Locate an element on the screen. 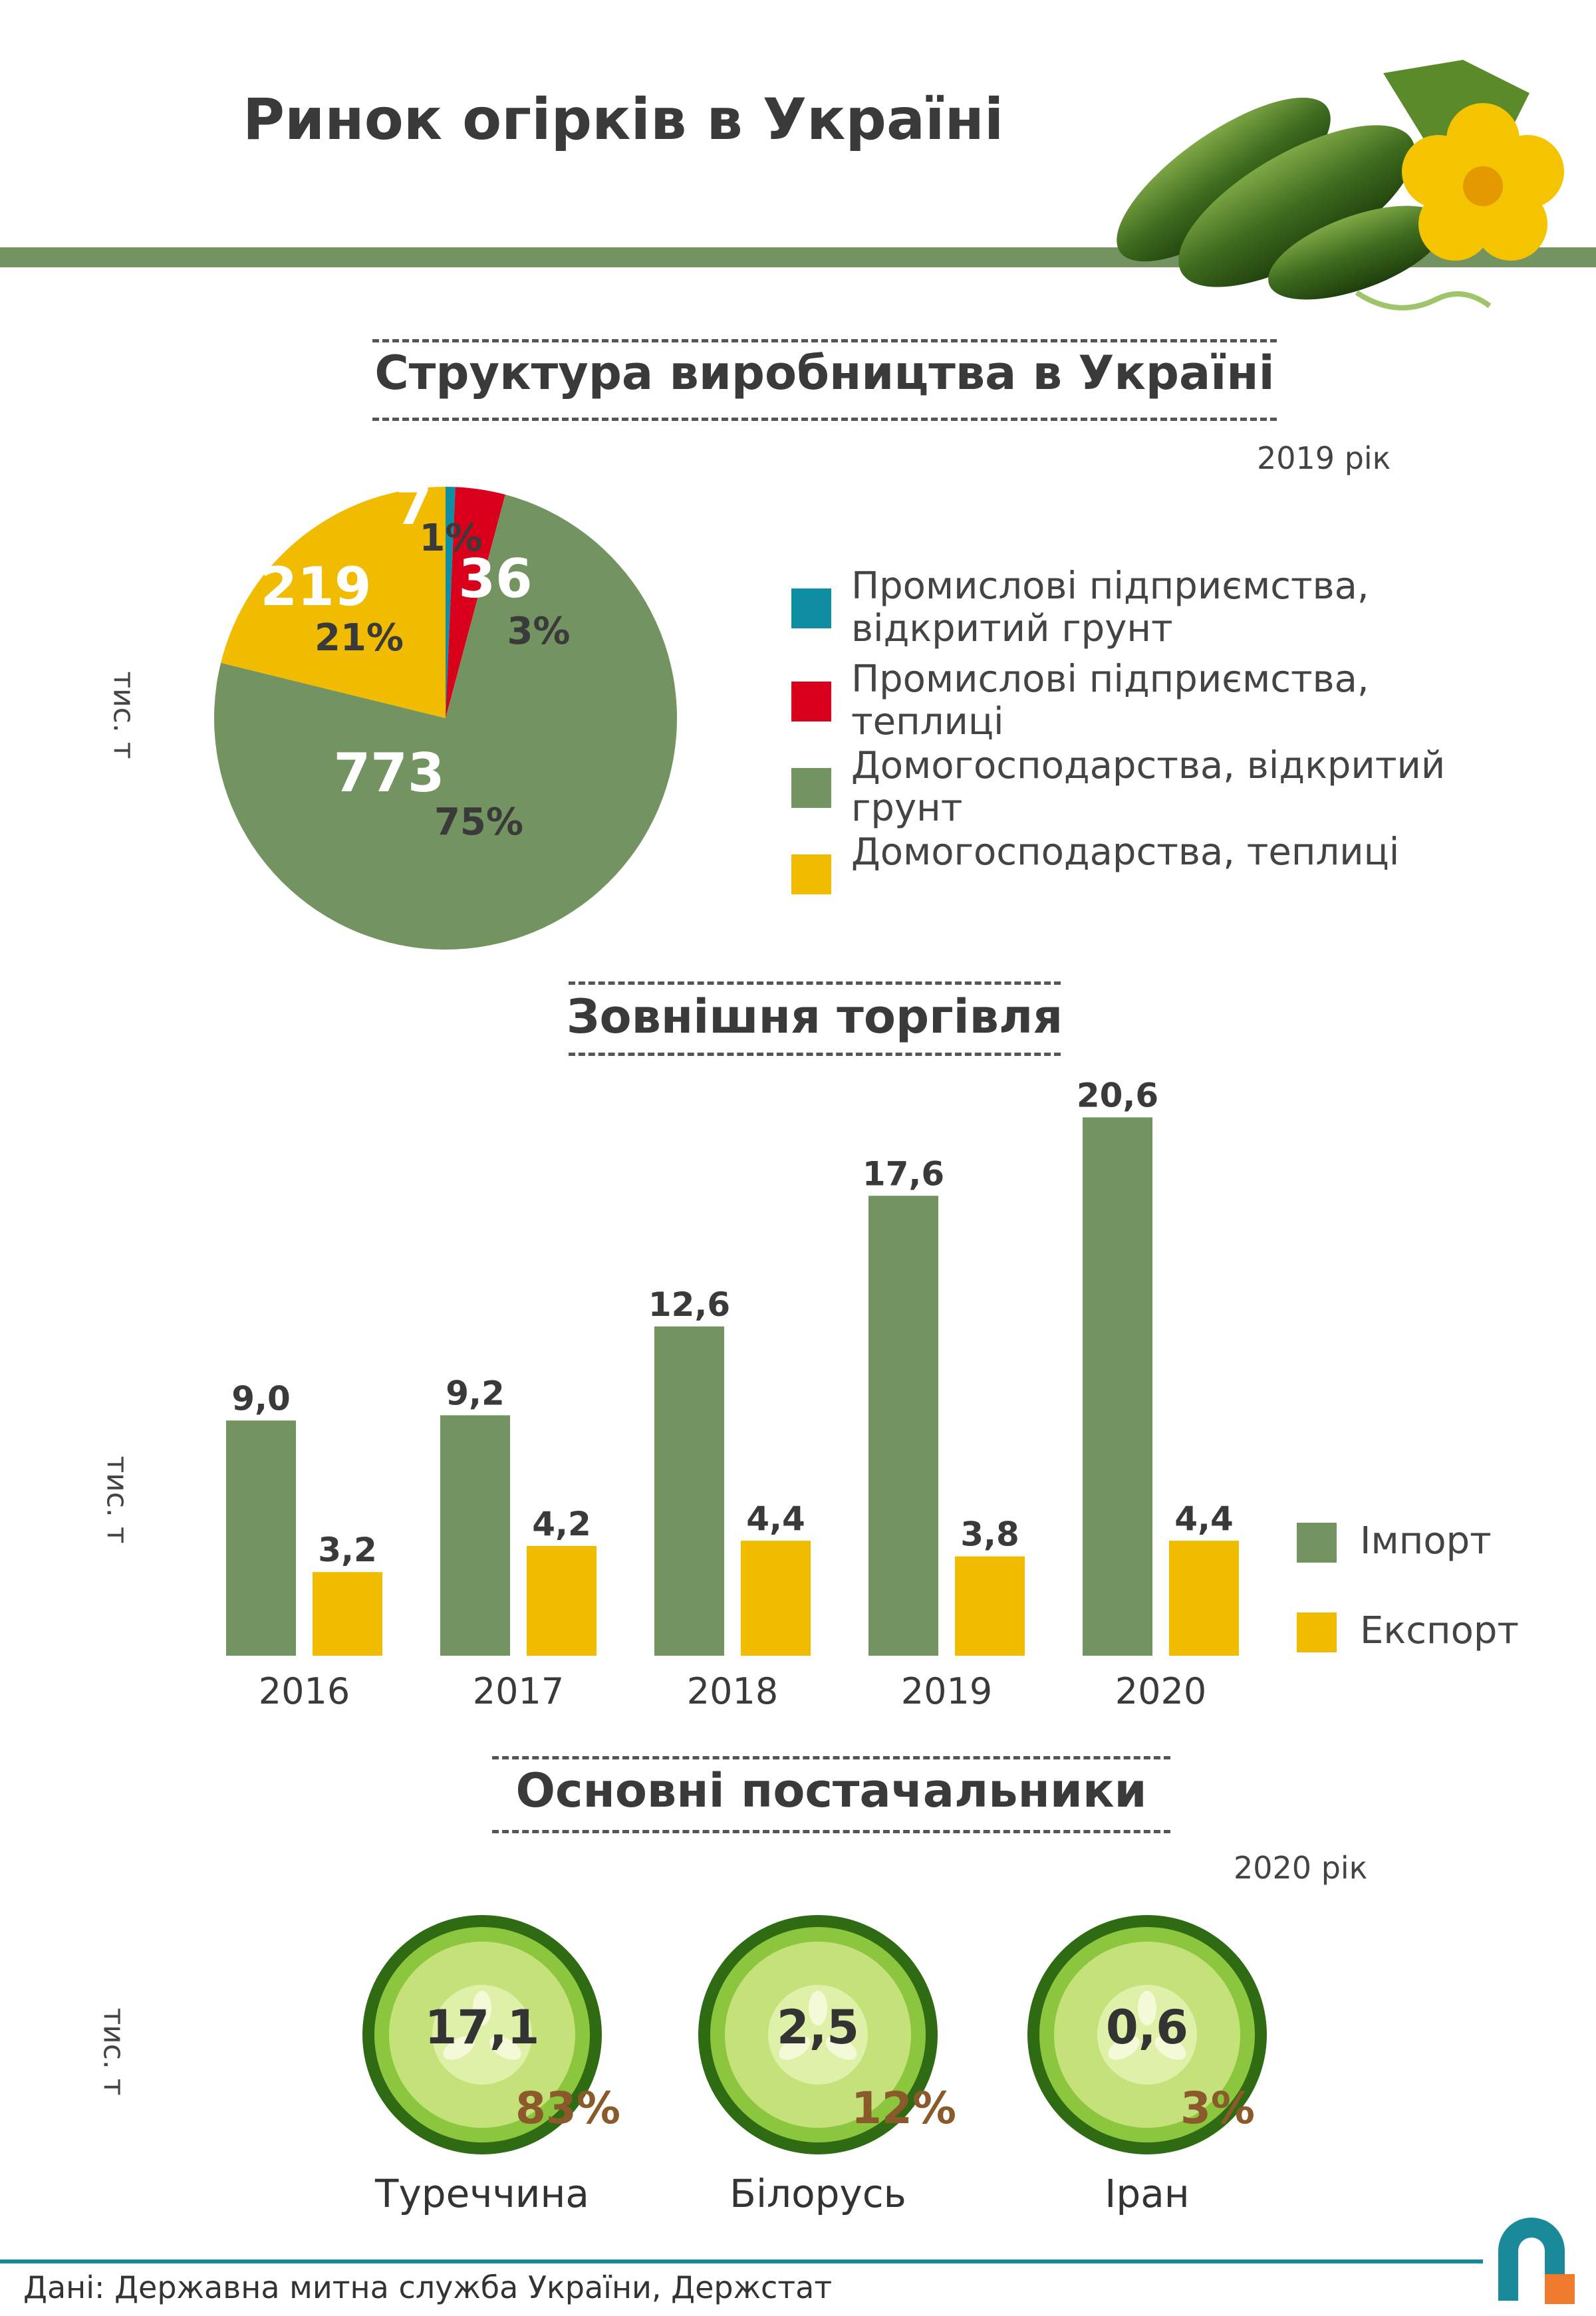  logo-icon is located at coordinates (1537, 2261).